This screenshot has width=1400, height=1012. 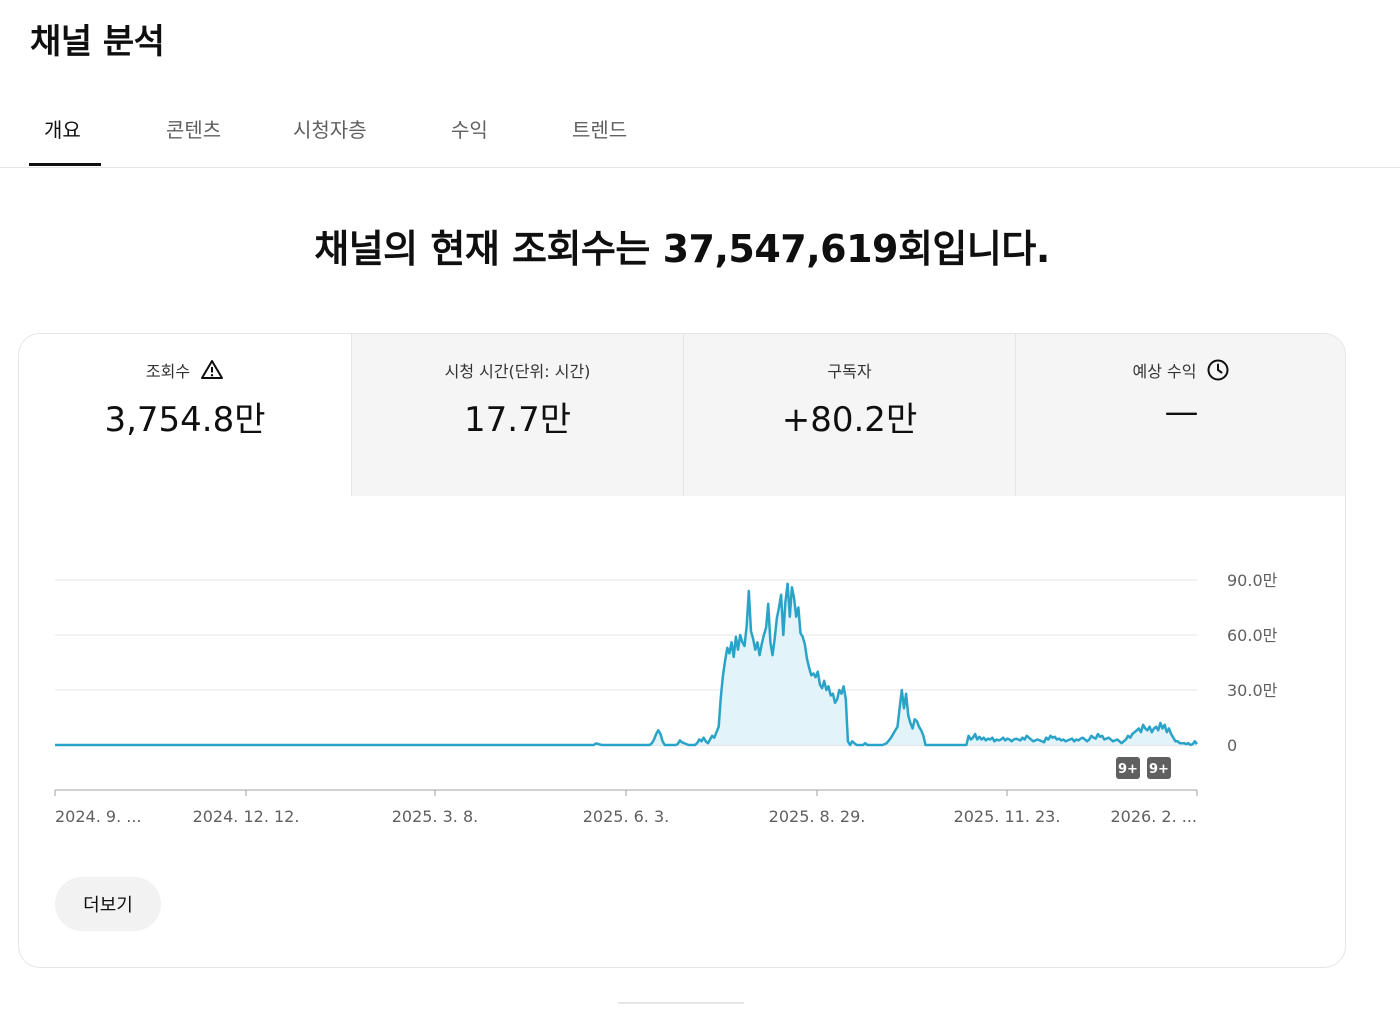 What do you see at coordinates (849, 371) in the screenshot?
I see `metric-label-subscribers: 구독자` at bounding box center [849, 371].